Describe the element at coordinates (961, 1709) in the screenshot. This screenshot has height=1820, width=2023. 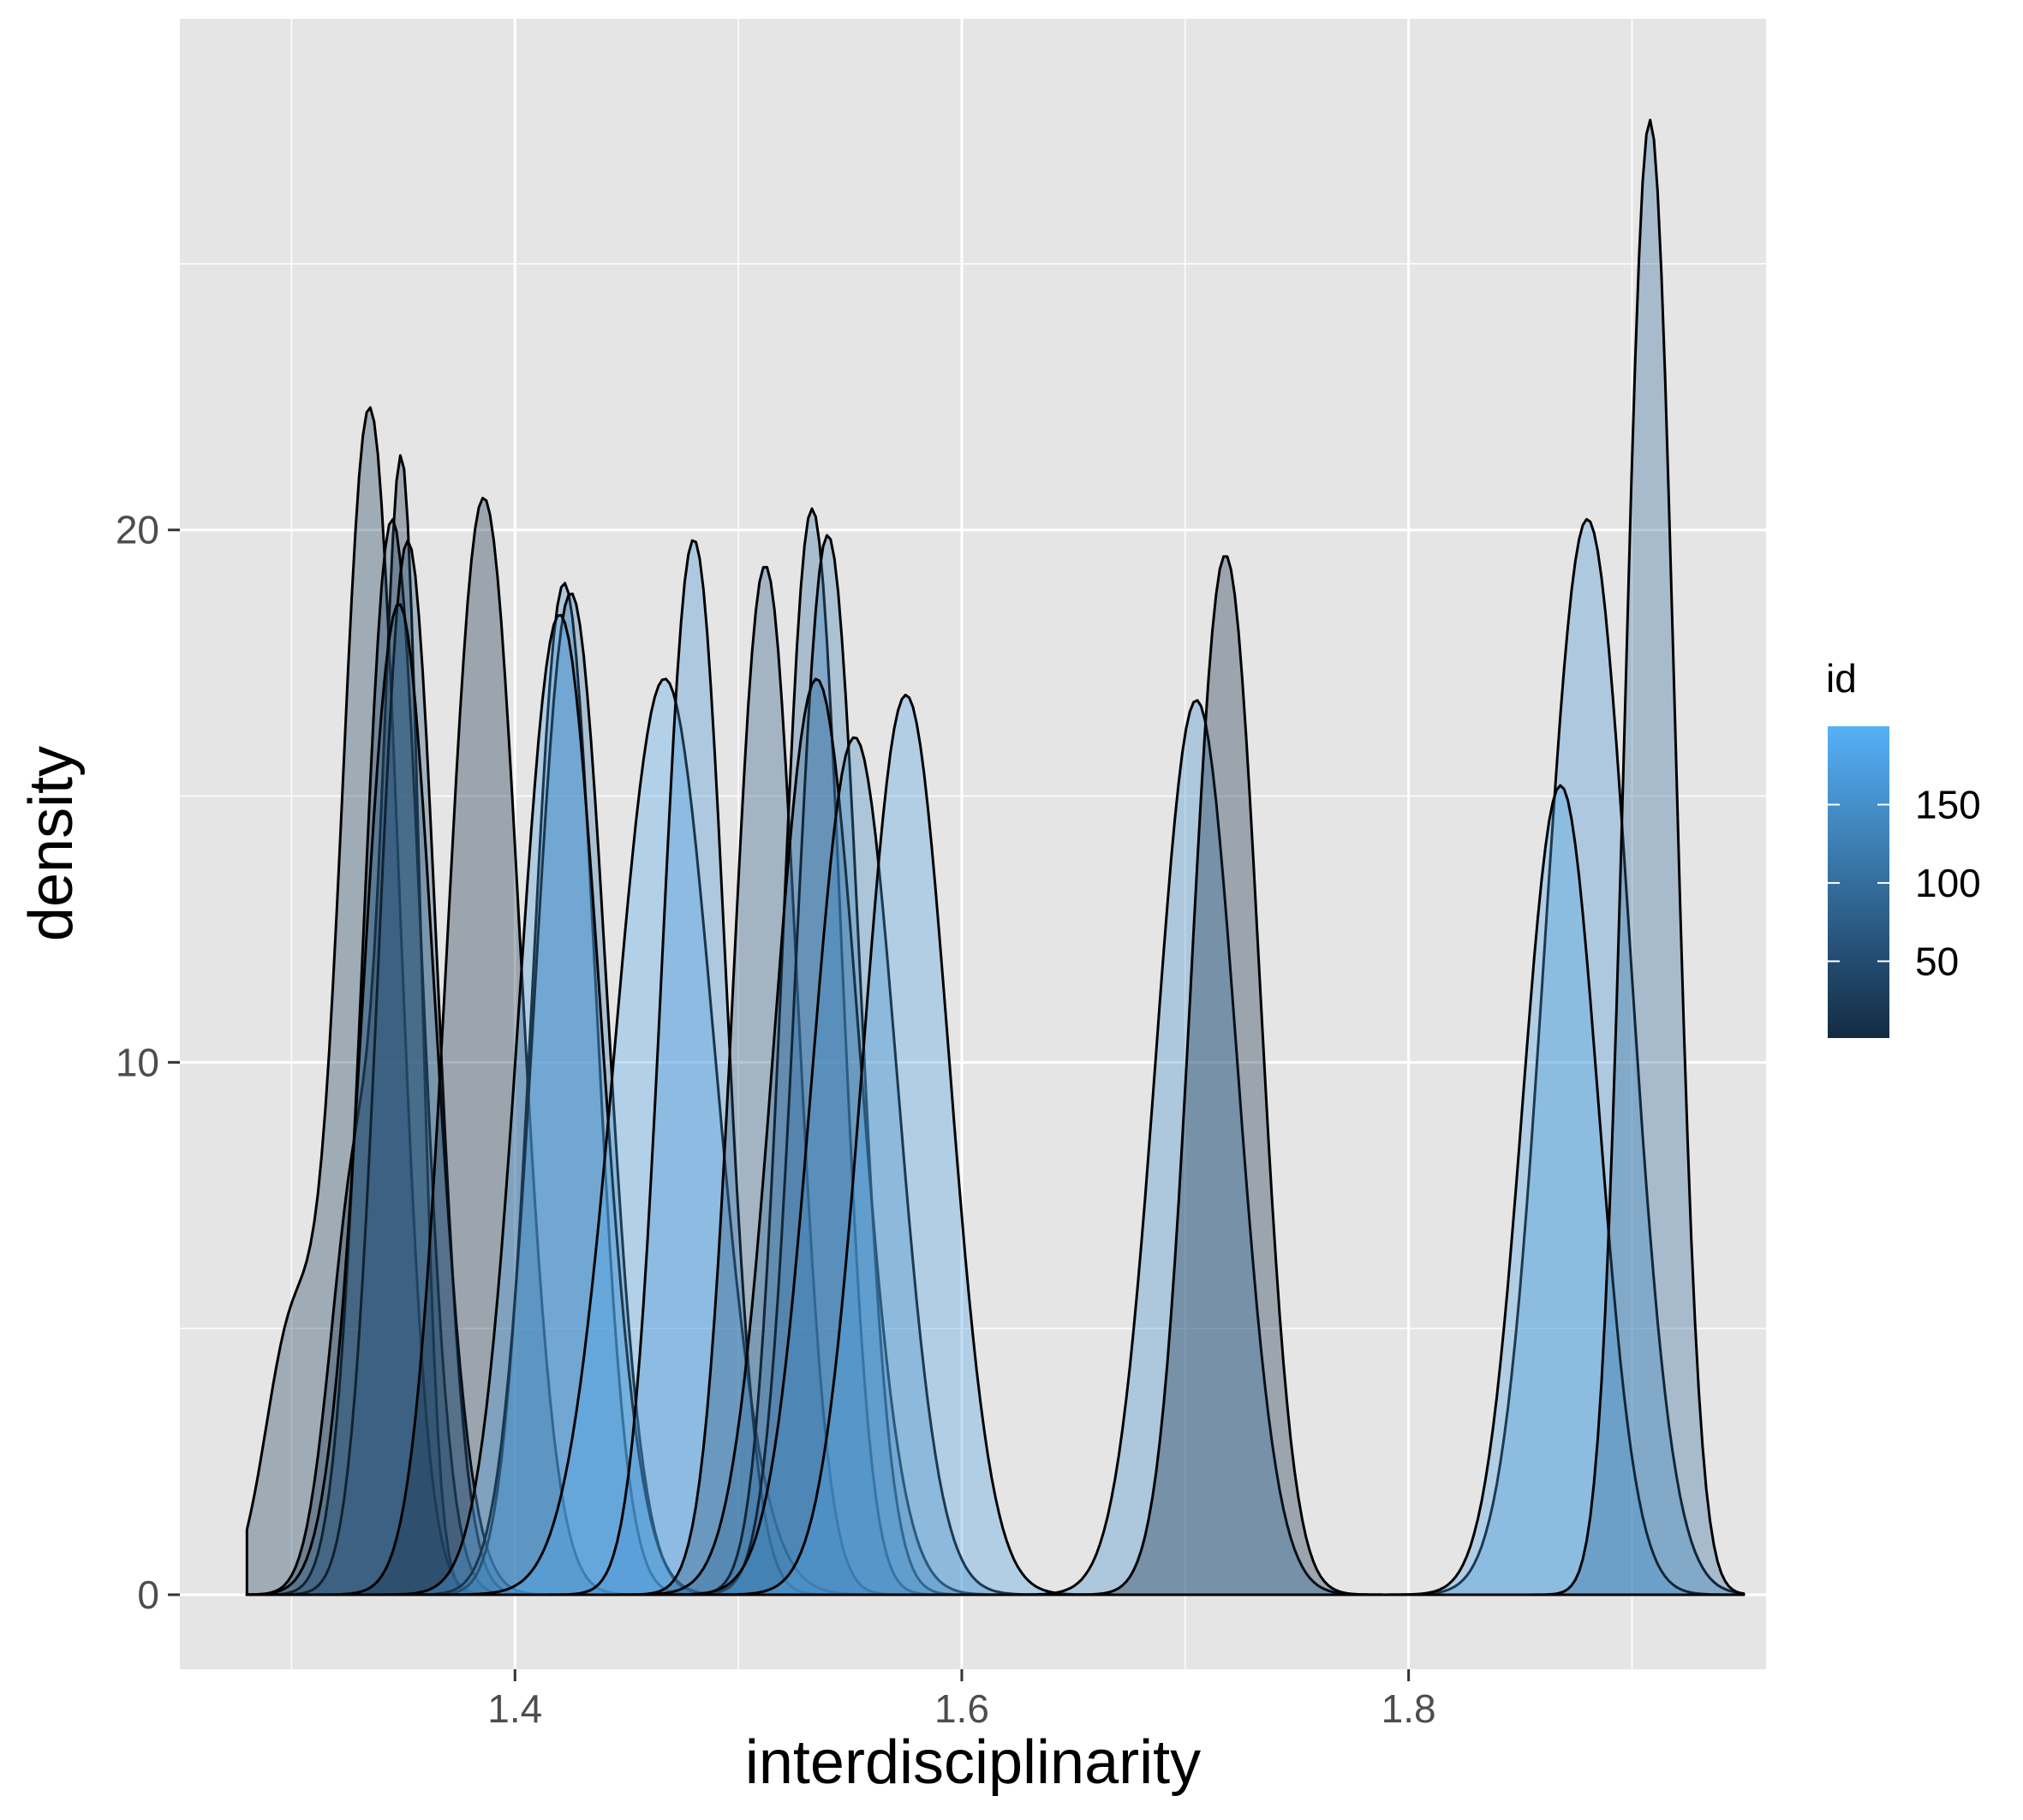
I see `x-tick-label: 1.6` at that location.